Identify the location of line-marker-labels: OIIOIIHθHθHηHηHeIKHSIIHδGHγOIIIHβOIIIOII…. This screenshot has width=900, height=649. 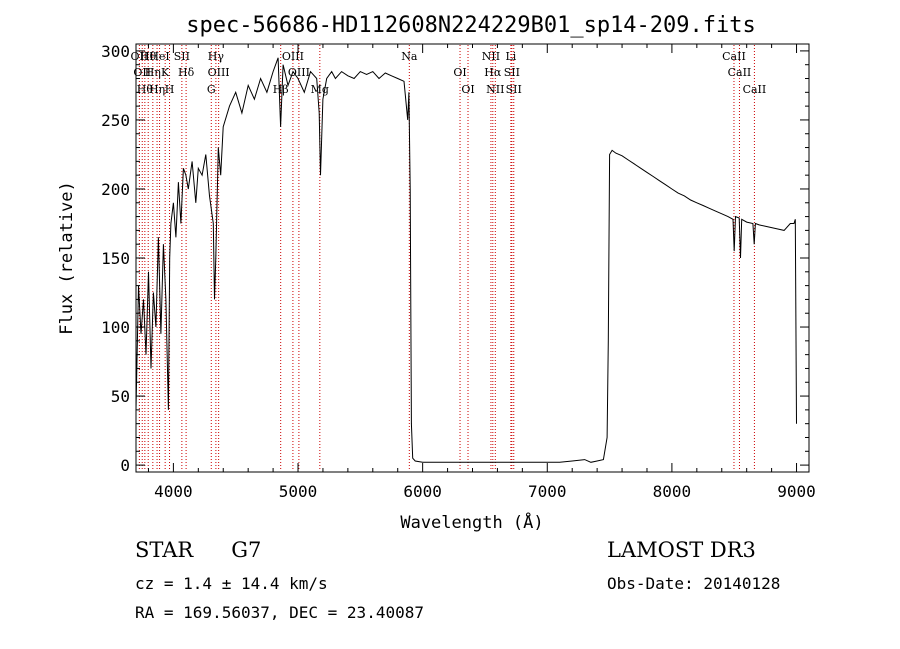
(449, 73).